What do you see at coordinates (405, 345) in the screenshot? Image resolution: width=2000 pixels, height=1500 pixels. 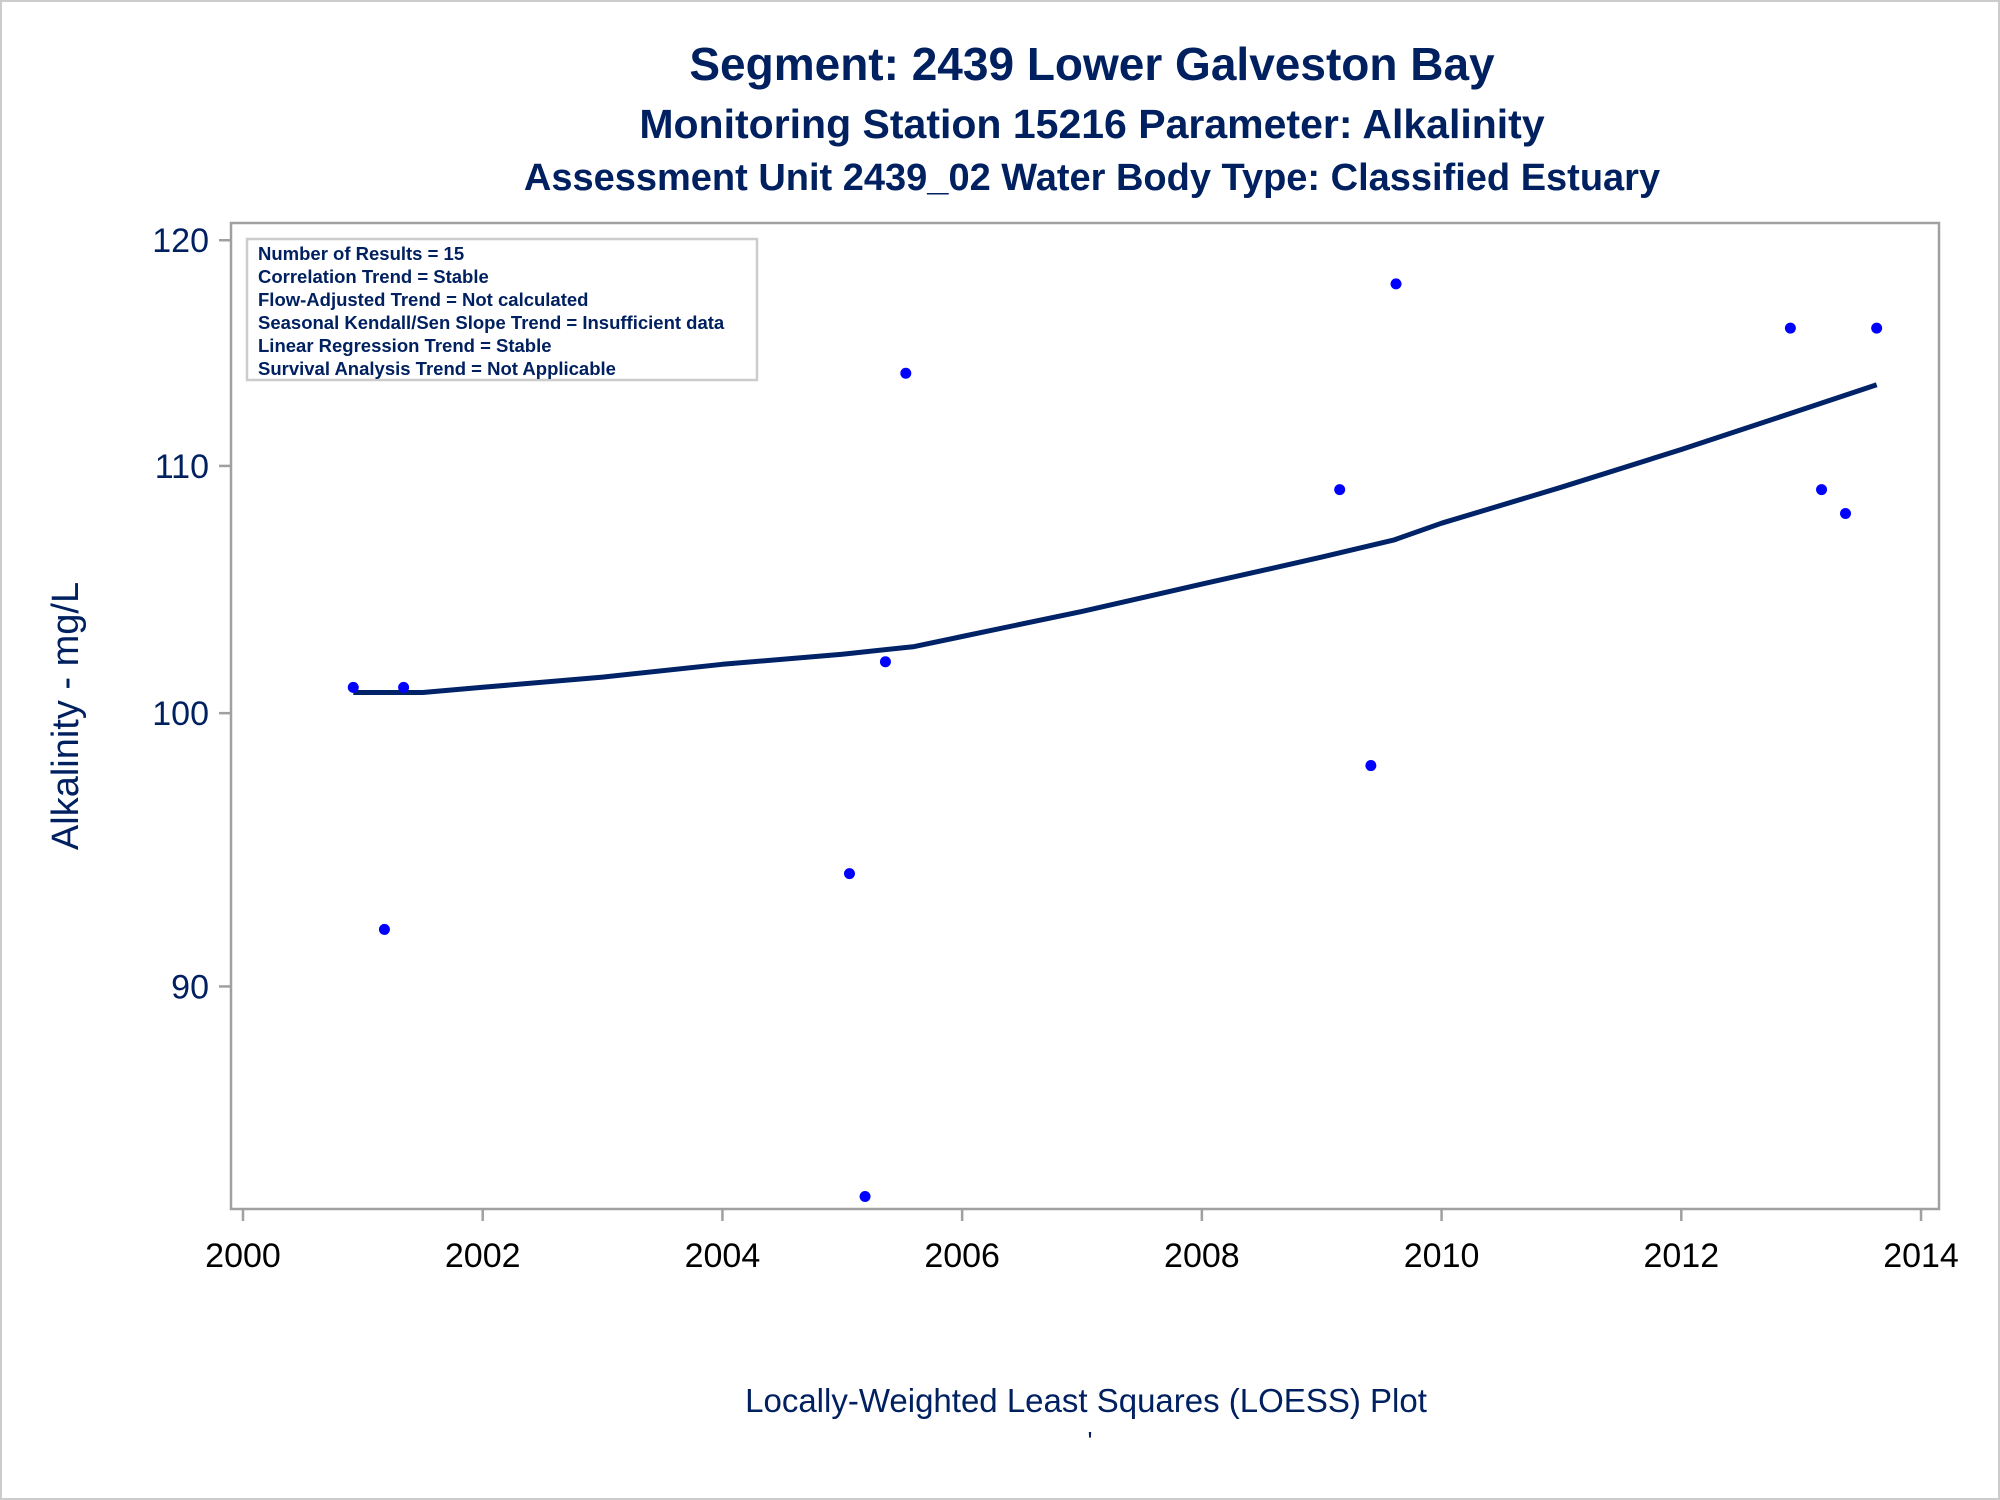 I see `stats-line: Linear Regression Trend = Stable` at bounding box center [405, 345].